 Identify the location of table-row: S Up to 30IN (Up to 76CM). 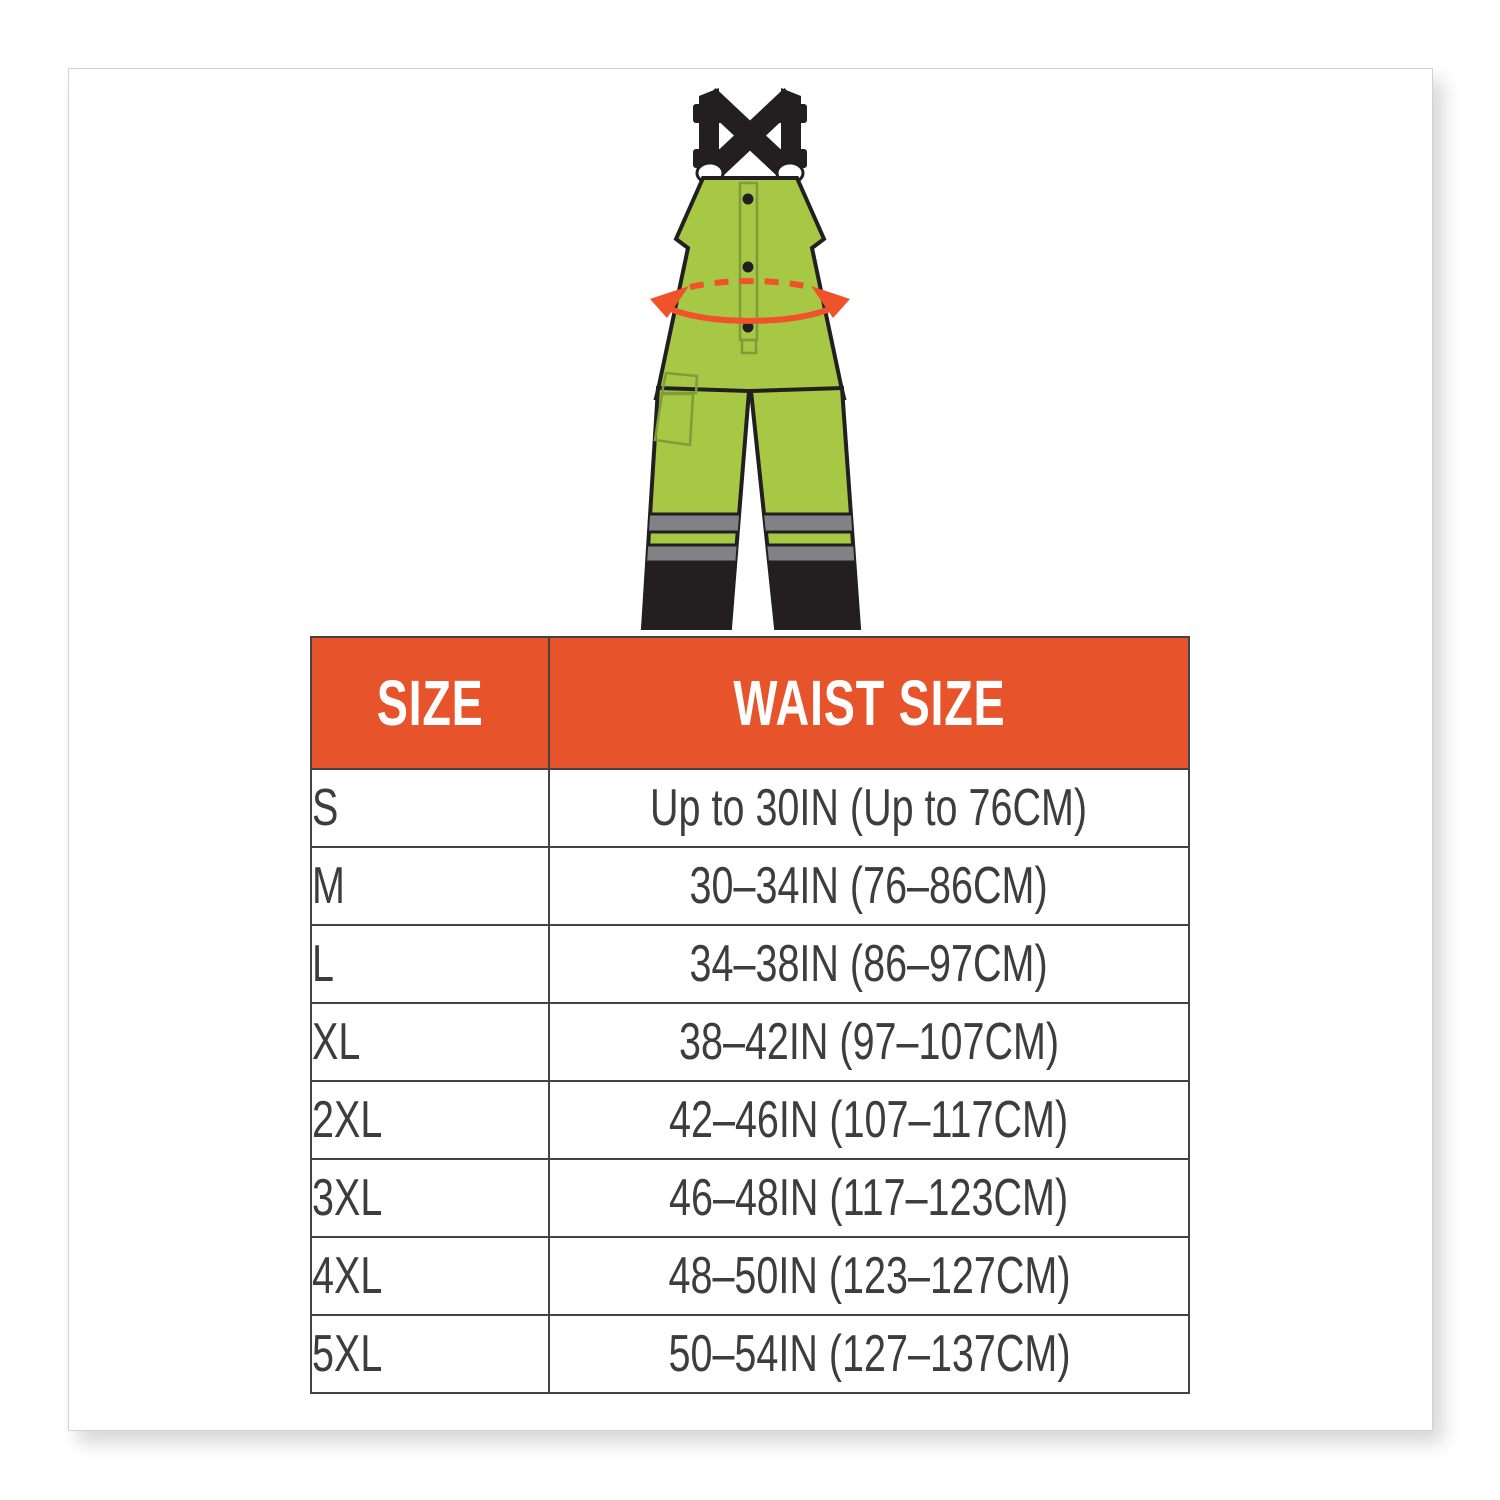
(750, 808).